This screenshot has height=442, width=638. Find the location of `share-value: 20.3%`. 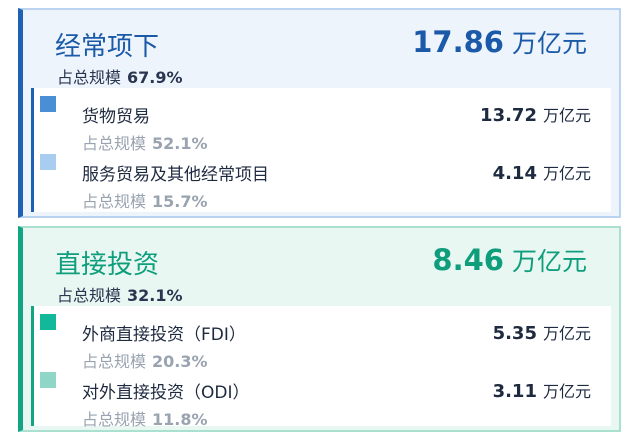

share-value: 20.3% is located at coordinates (180, 361).